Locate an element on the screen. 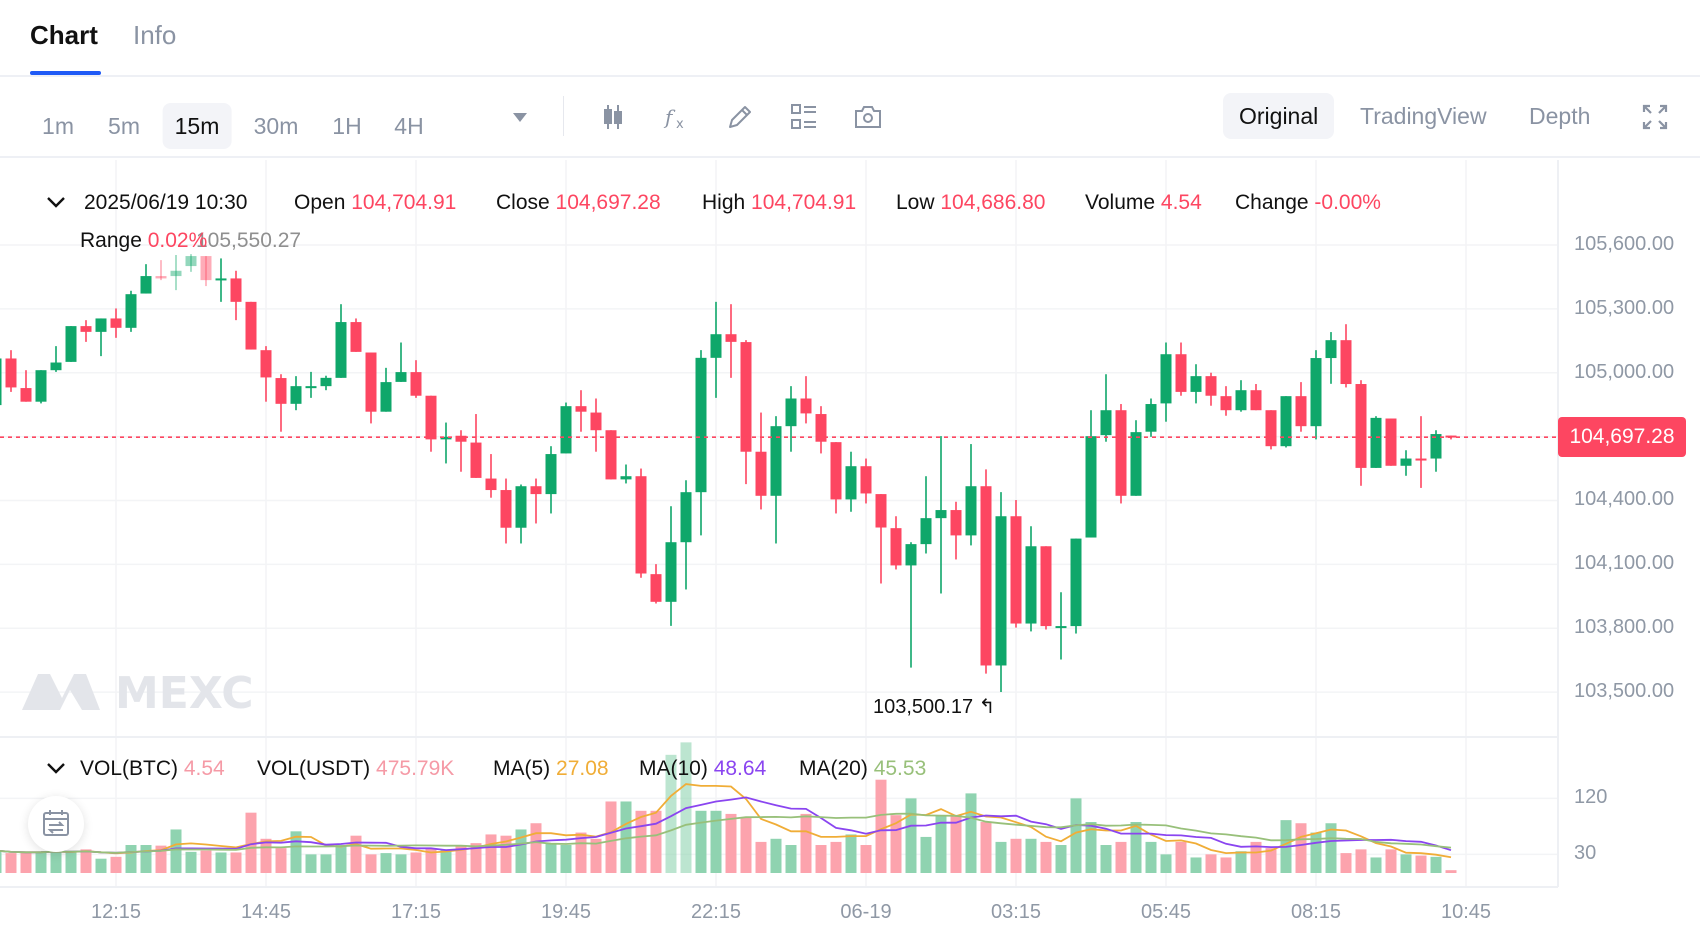  drawing-pencil-icon is located at coordinates (740, 117).